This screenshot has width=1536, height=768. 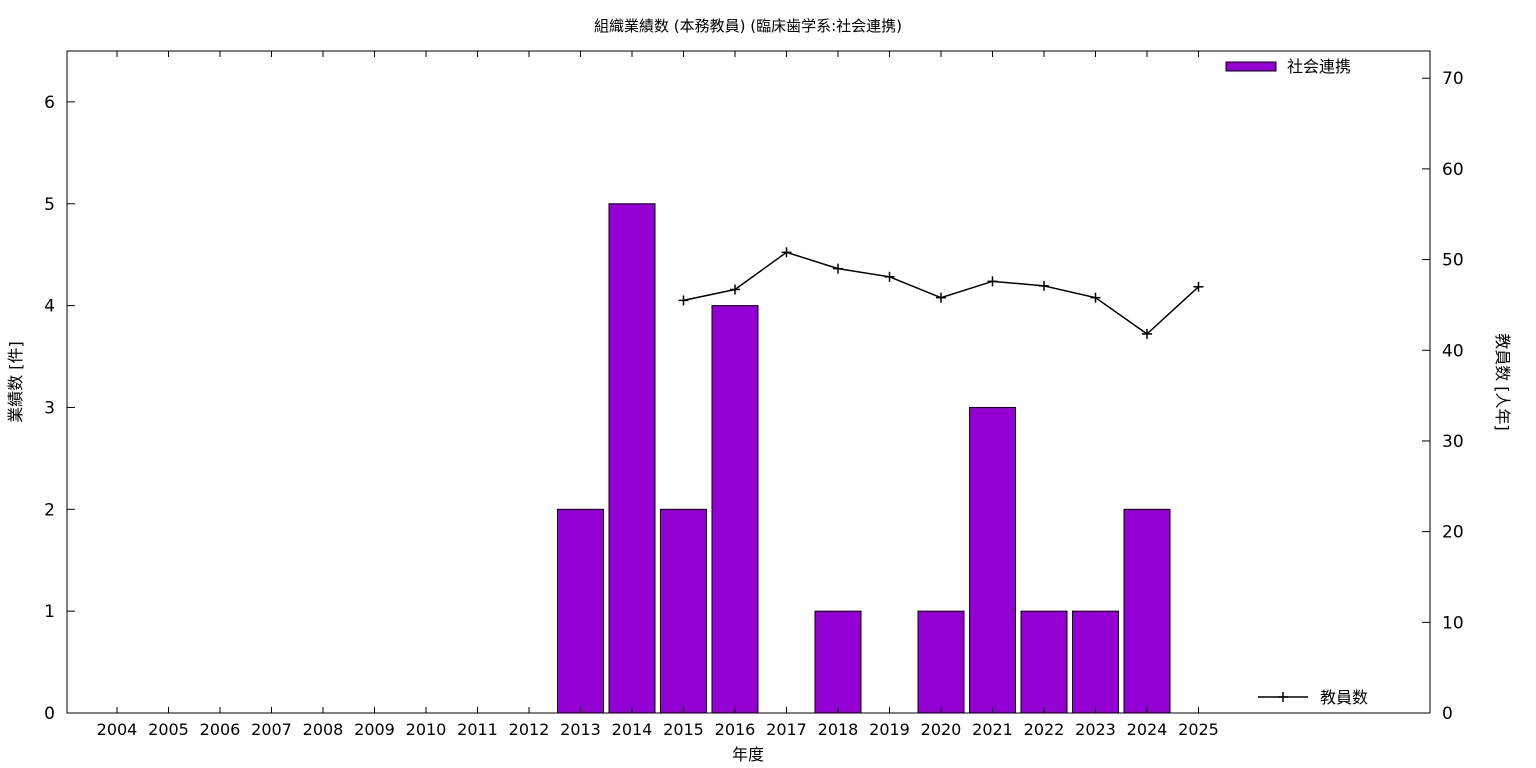 What do you see at coordinates (49, 205) in the screenshot?
I see `y-tick-label: 5` at bounding box center [49, 205].